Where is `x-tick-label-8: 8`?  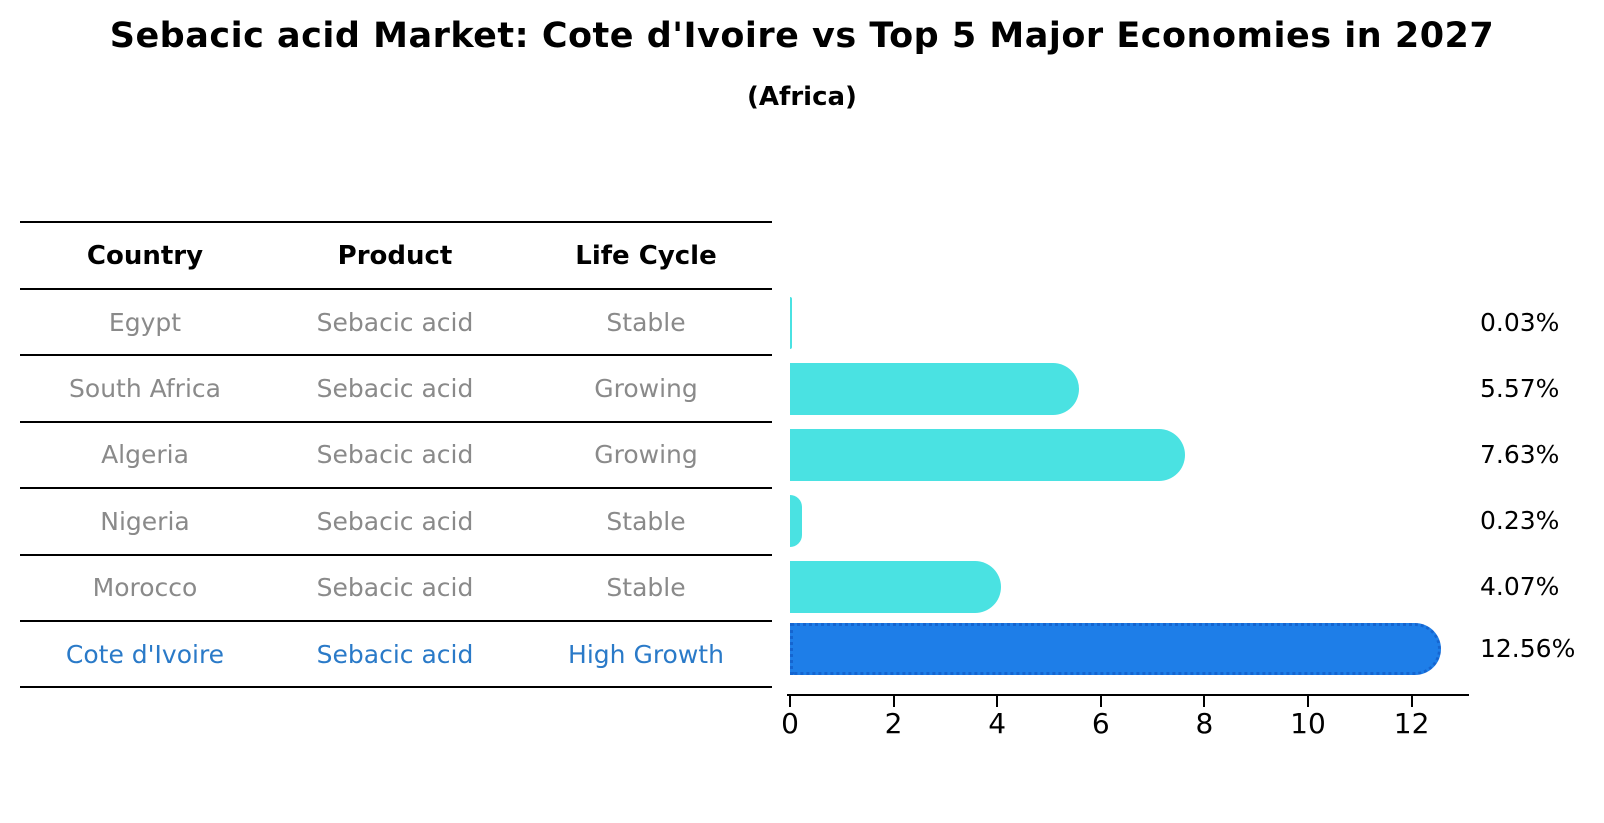 x-tick-label-8: 8 is located at coordinates (1204, 723).